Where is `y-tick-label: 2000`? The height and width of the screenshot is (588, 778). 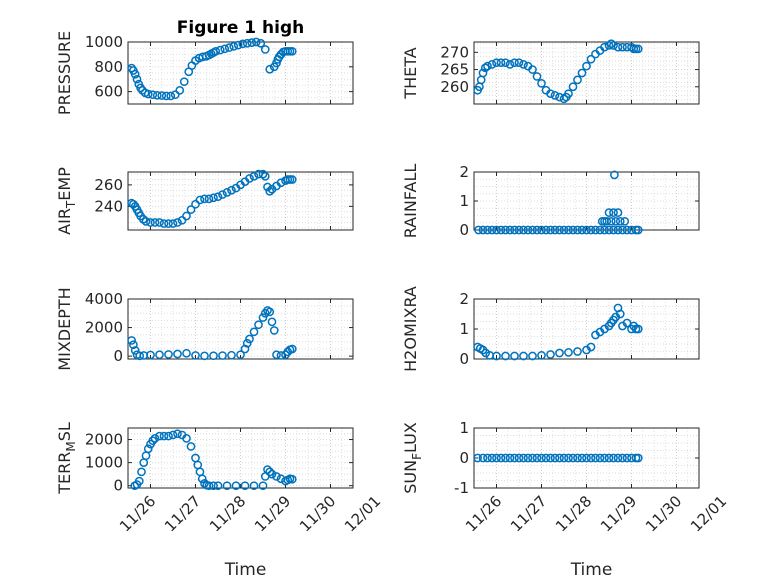
y-tick-label: 2000 is located at coordinates (104, 440).